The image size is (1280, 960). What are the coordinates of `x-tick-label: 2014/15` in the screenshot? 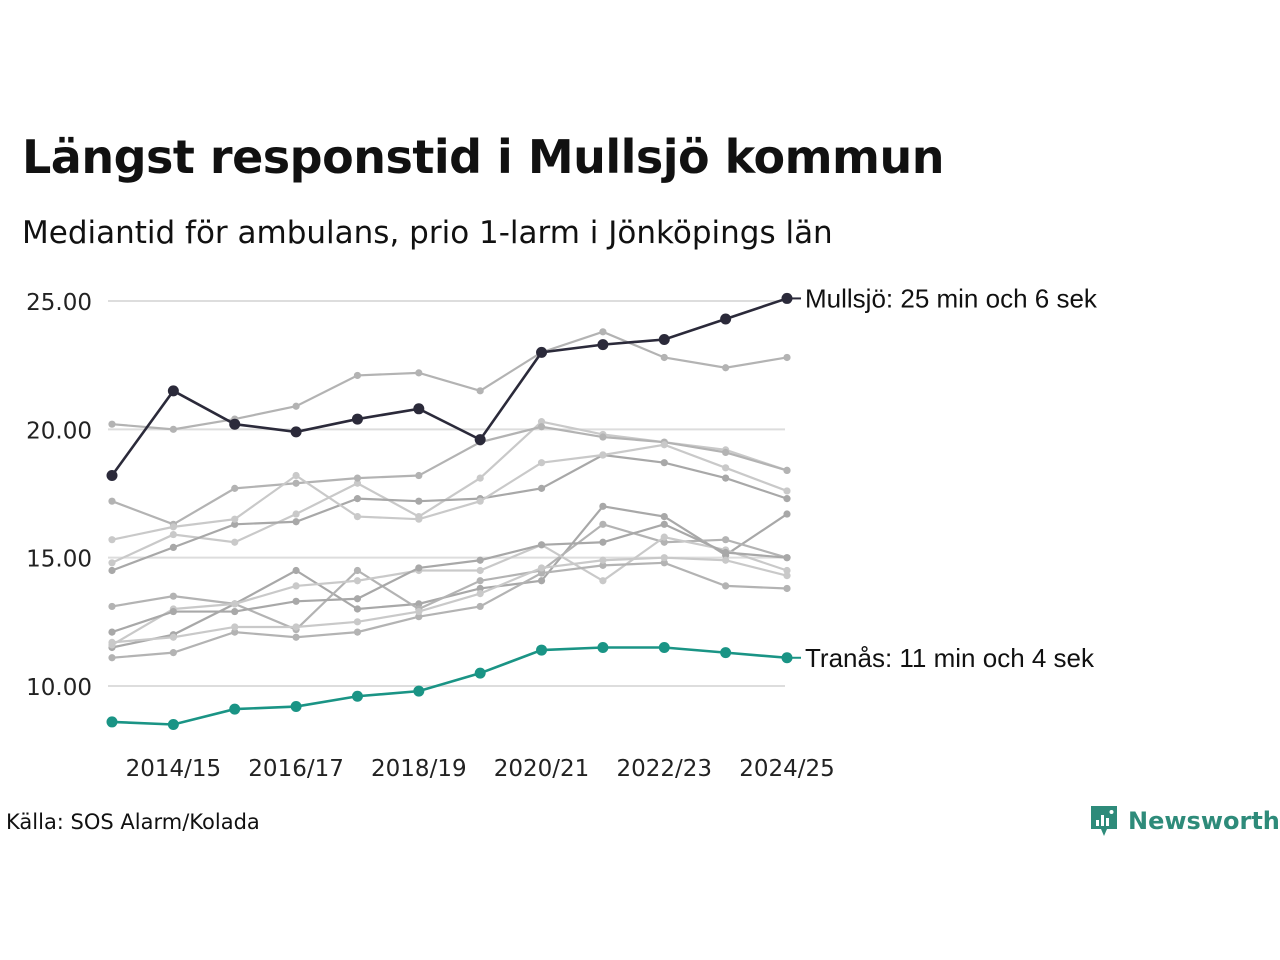 It's located at (174, 769).